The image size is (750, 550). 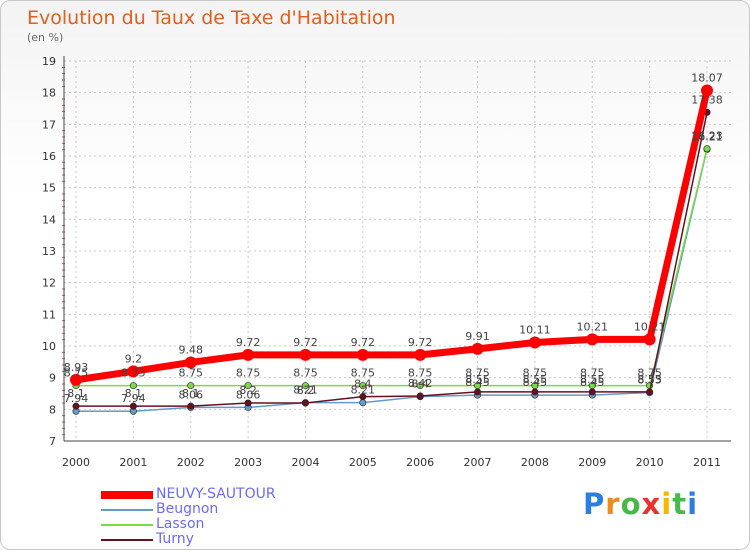 I want to click on data-label-1: 8.06, so click(x=248, y=394).